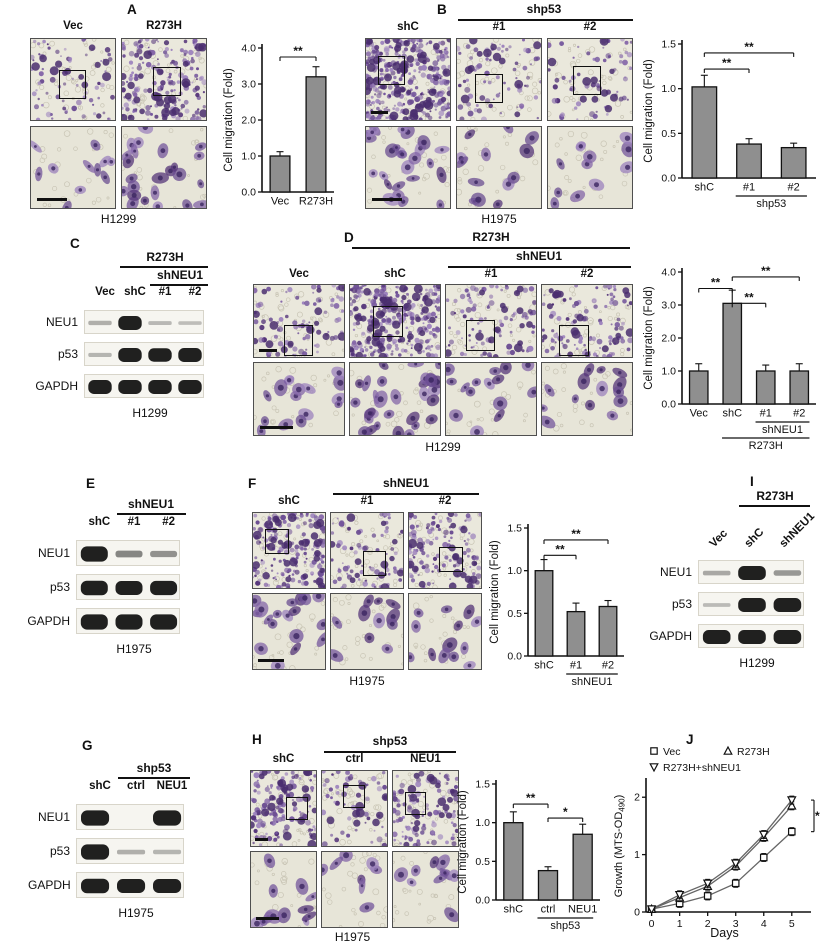 The image size is (825, 948). I want to click on panel-c-header-shneu1: shNEU1, so click(179, 275).